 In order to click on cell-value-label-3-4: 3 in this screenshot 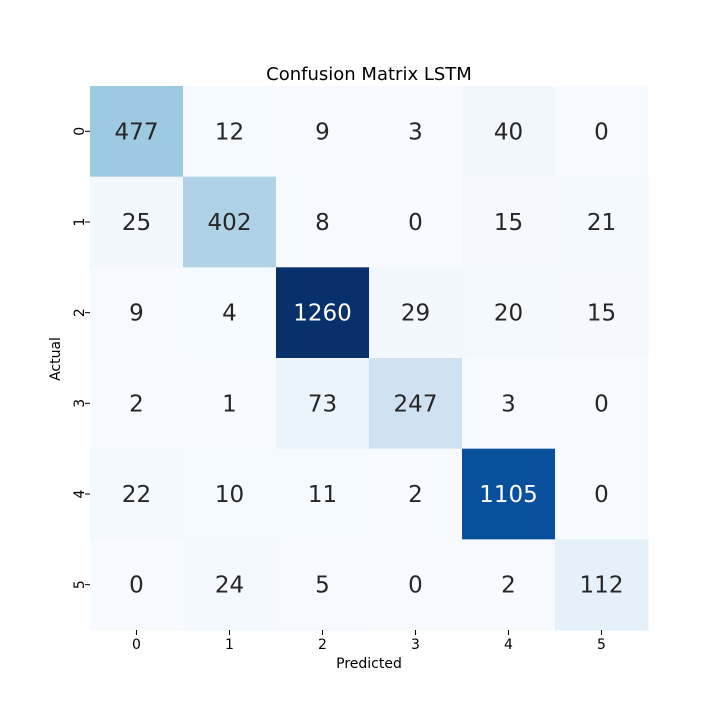, I will do `click(508, 404)`.